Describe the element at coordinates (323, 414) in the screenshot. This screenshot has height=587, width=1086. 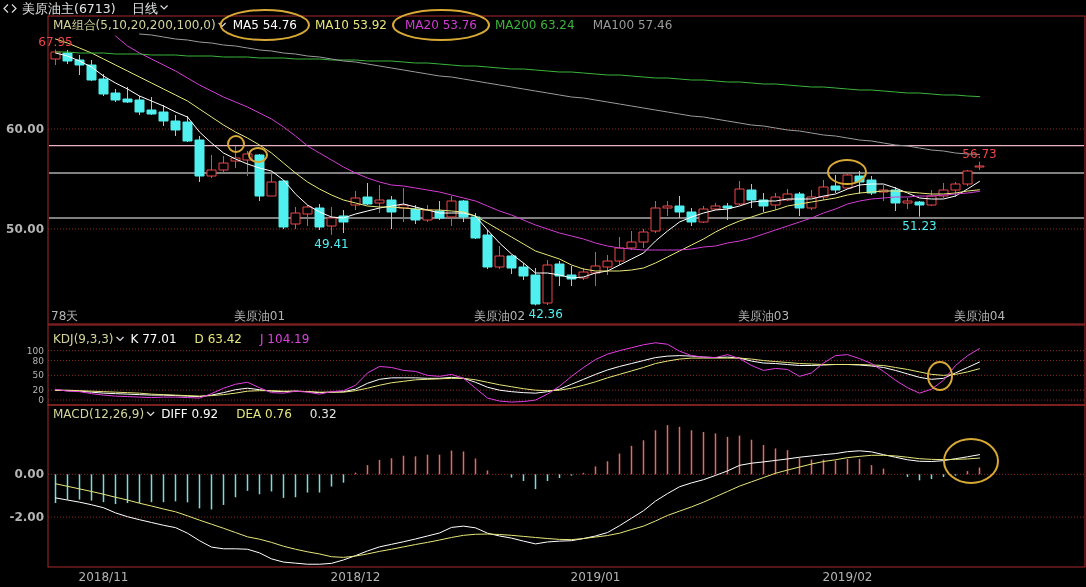
I see `note: 0.32` at that location.